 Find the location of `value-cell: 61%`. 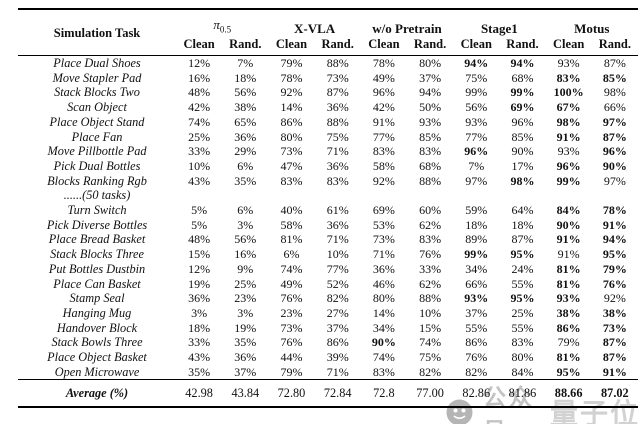

value-cell: 61% is located at coordinates (337, 210).